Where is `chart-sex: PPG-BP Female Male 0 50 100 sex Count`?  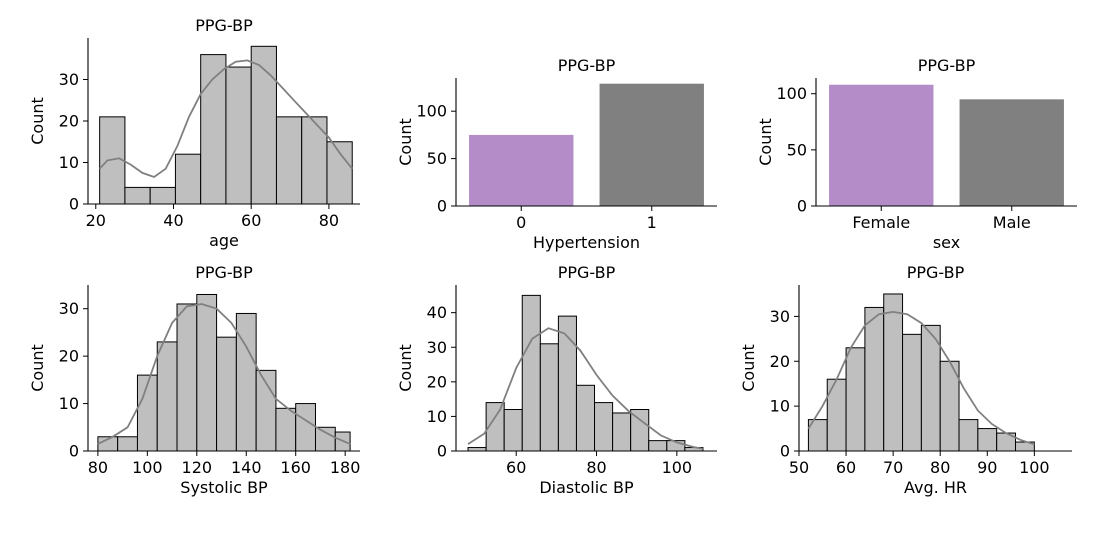 chart-sex: PPG-BP Female Male 0 50 100 sex Count is located at coordinates (916, 154).